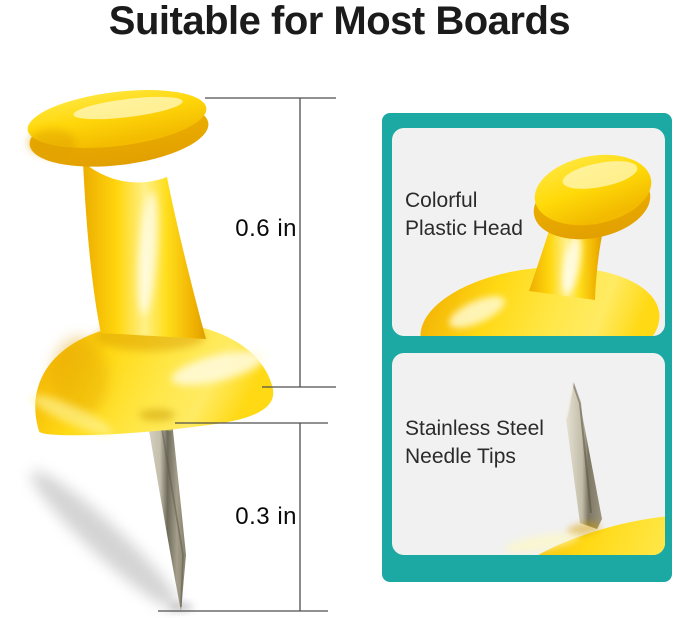  Describe the element at coordinates (474, 428) in the screenshot. I see `feature-label-needle-line1: Stainless Steel` at that location.